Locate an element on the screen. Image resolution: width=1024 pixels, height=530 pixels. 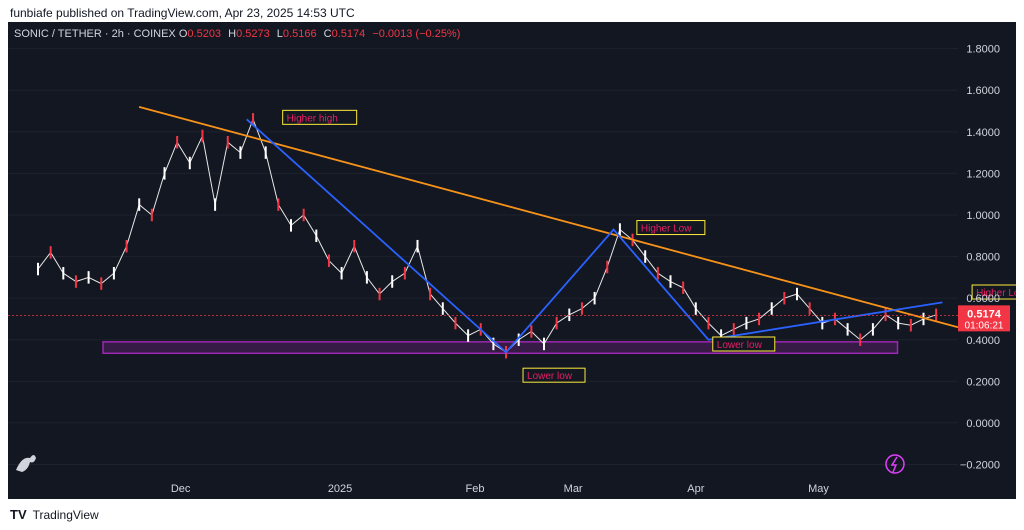
close-value: 0.5174 is located at coordinates (348, 34).